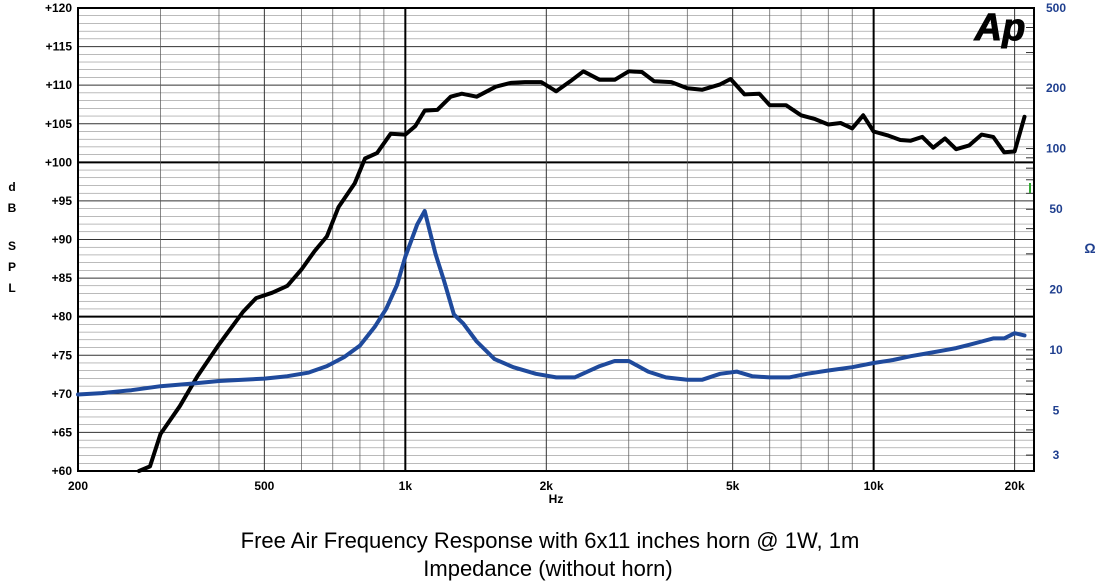 The width and height of the screenshot is (1112, 584). I want to click on y-tick-label: +95, so click(62, 201).